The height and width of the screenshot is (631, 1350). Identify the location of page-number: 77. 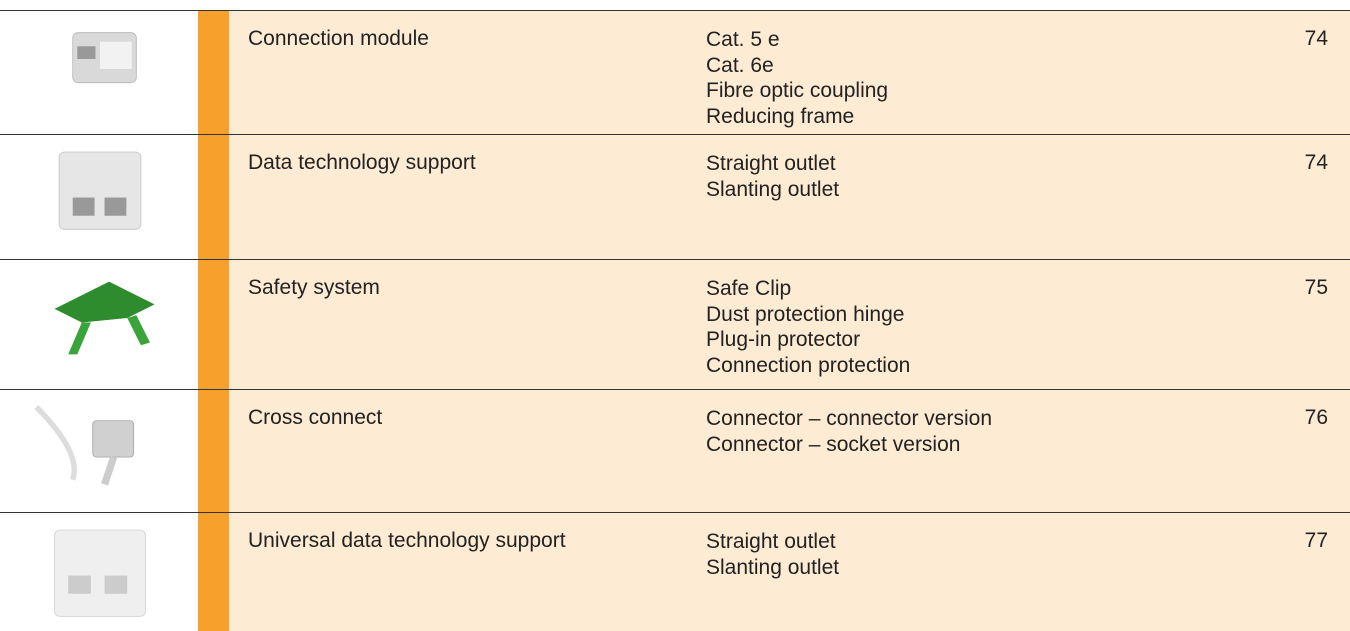
(1316, 540).